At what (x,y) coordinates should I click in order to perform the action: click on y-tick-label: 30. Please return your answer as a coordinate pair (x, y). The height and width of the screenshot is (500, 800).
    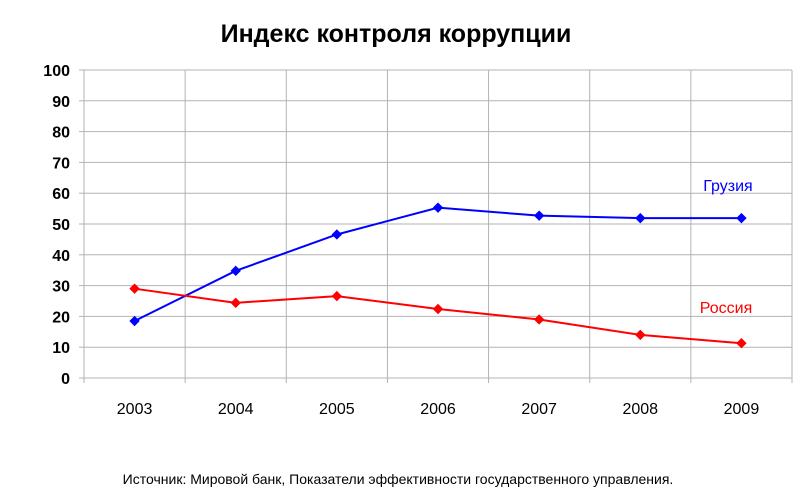
    Looking at the image, I should click on (61, 287).